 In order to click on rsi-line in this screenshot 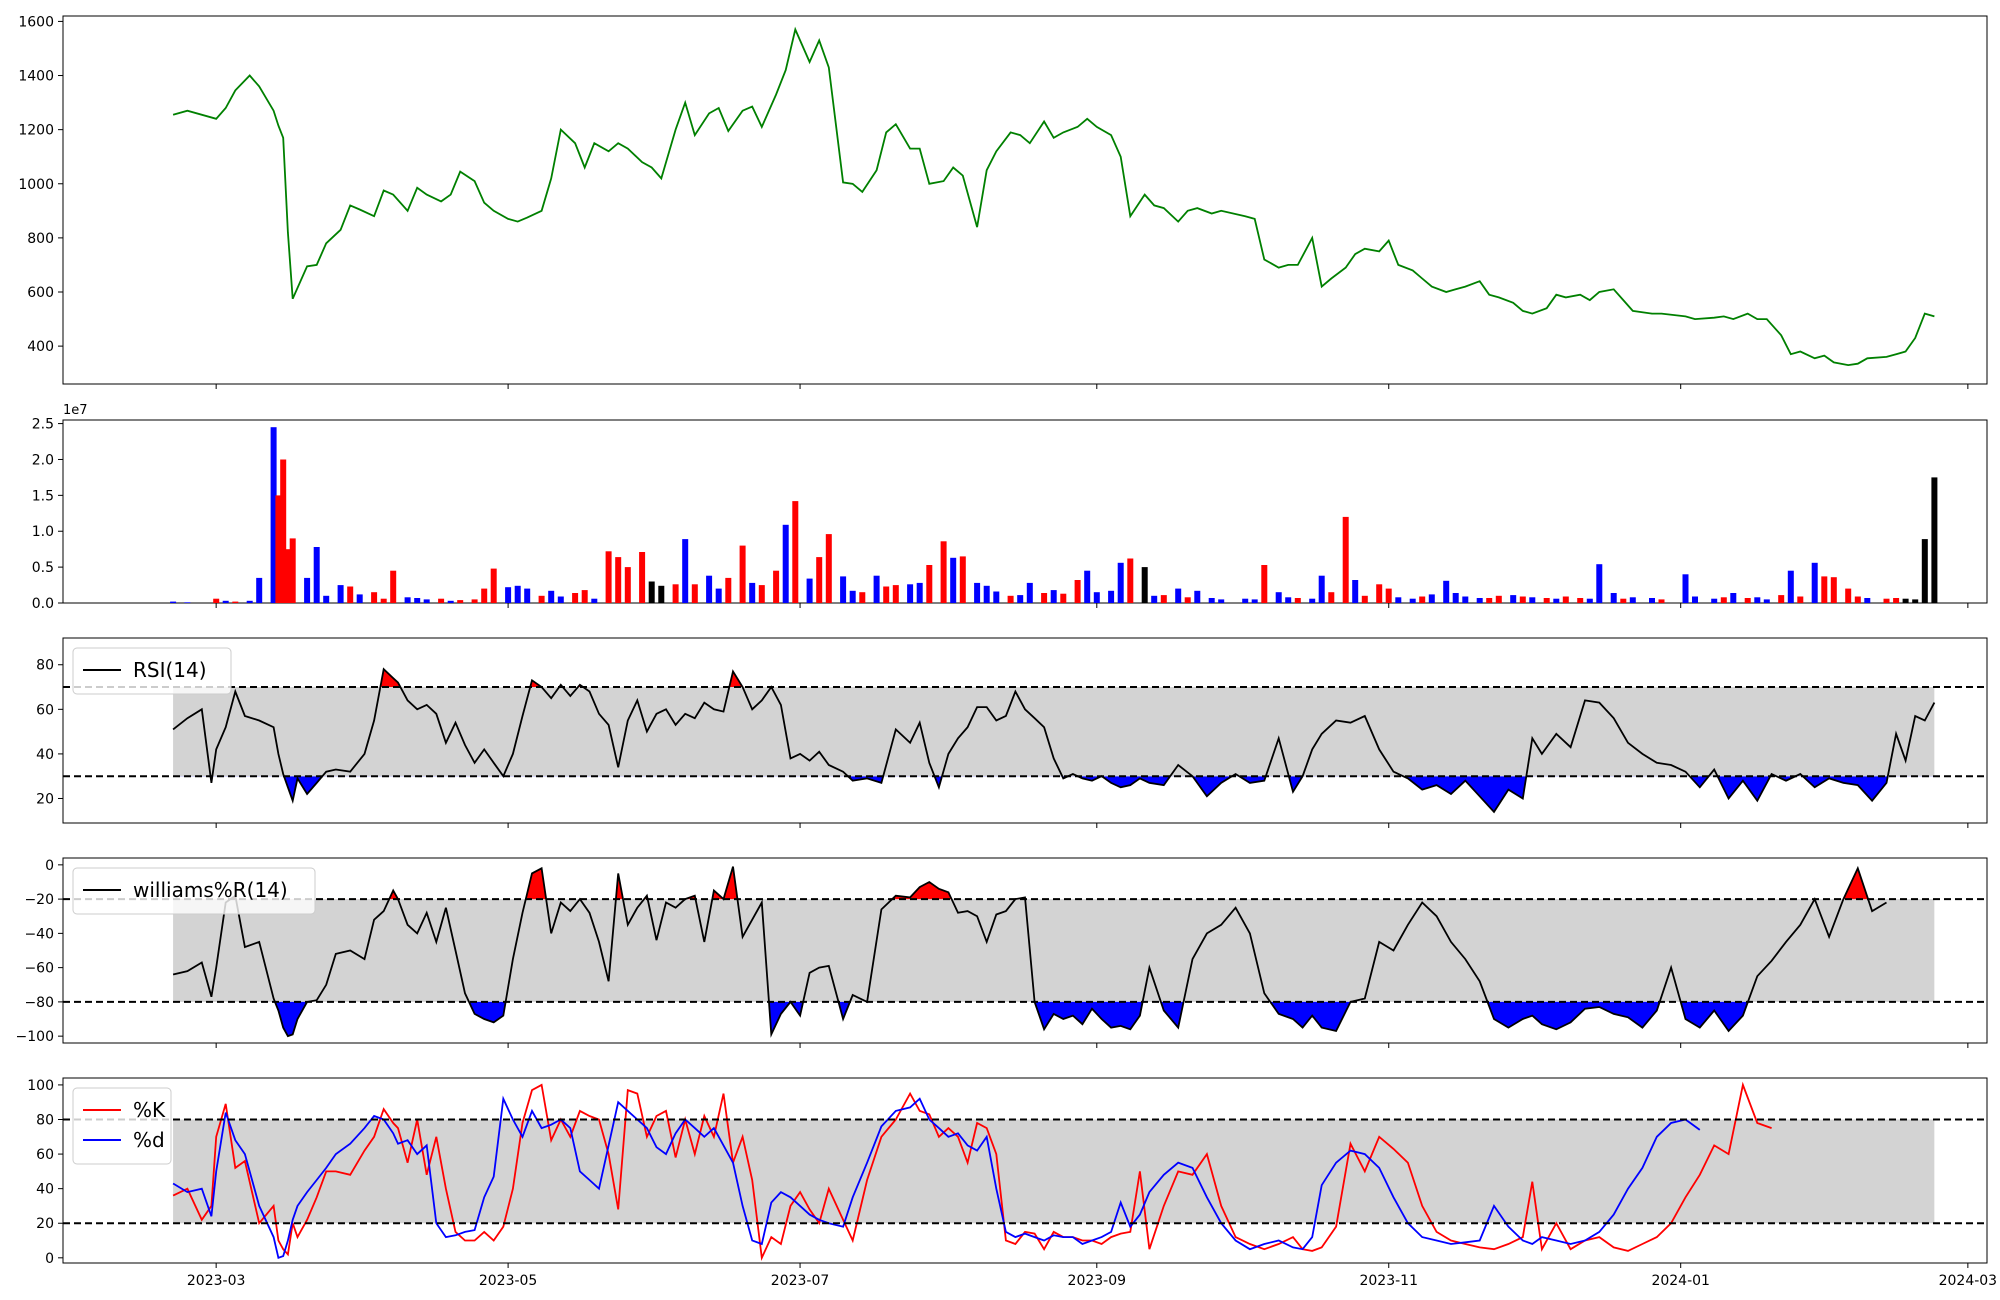, I will do `click(1054, 740)`.